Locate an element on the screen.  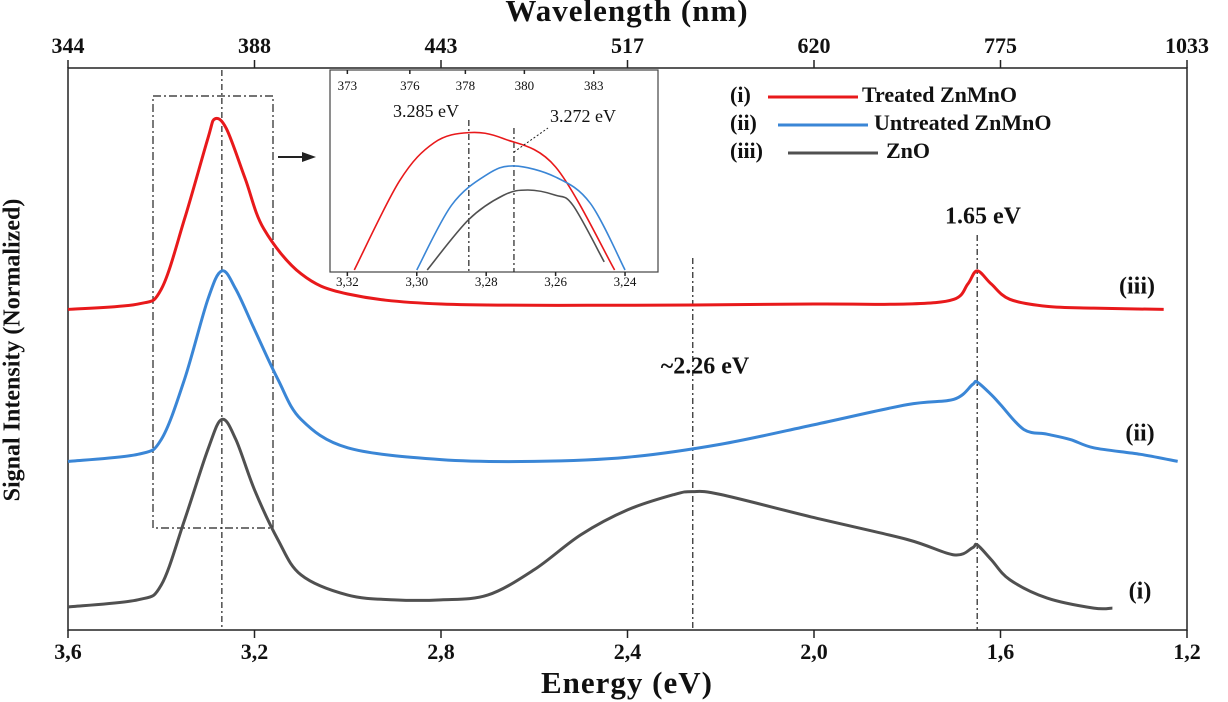
annotation-leader is located at coordinates (531, 140).